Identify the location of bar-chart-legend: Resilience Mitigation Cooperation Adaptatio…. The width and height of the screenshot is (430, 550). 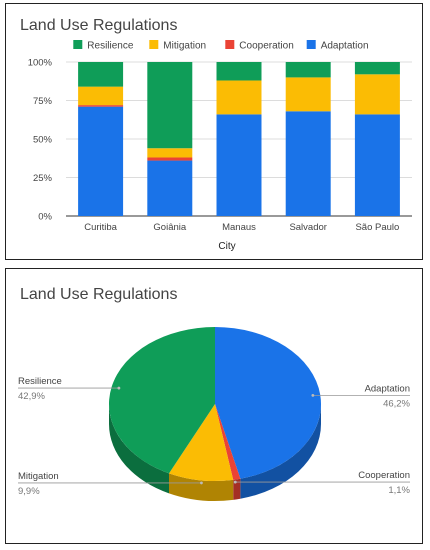
(221, 46).